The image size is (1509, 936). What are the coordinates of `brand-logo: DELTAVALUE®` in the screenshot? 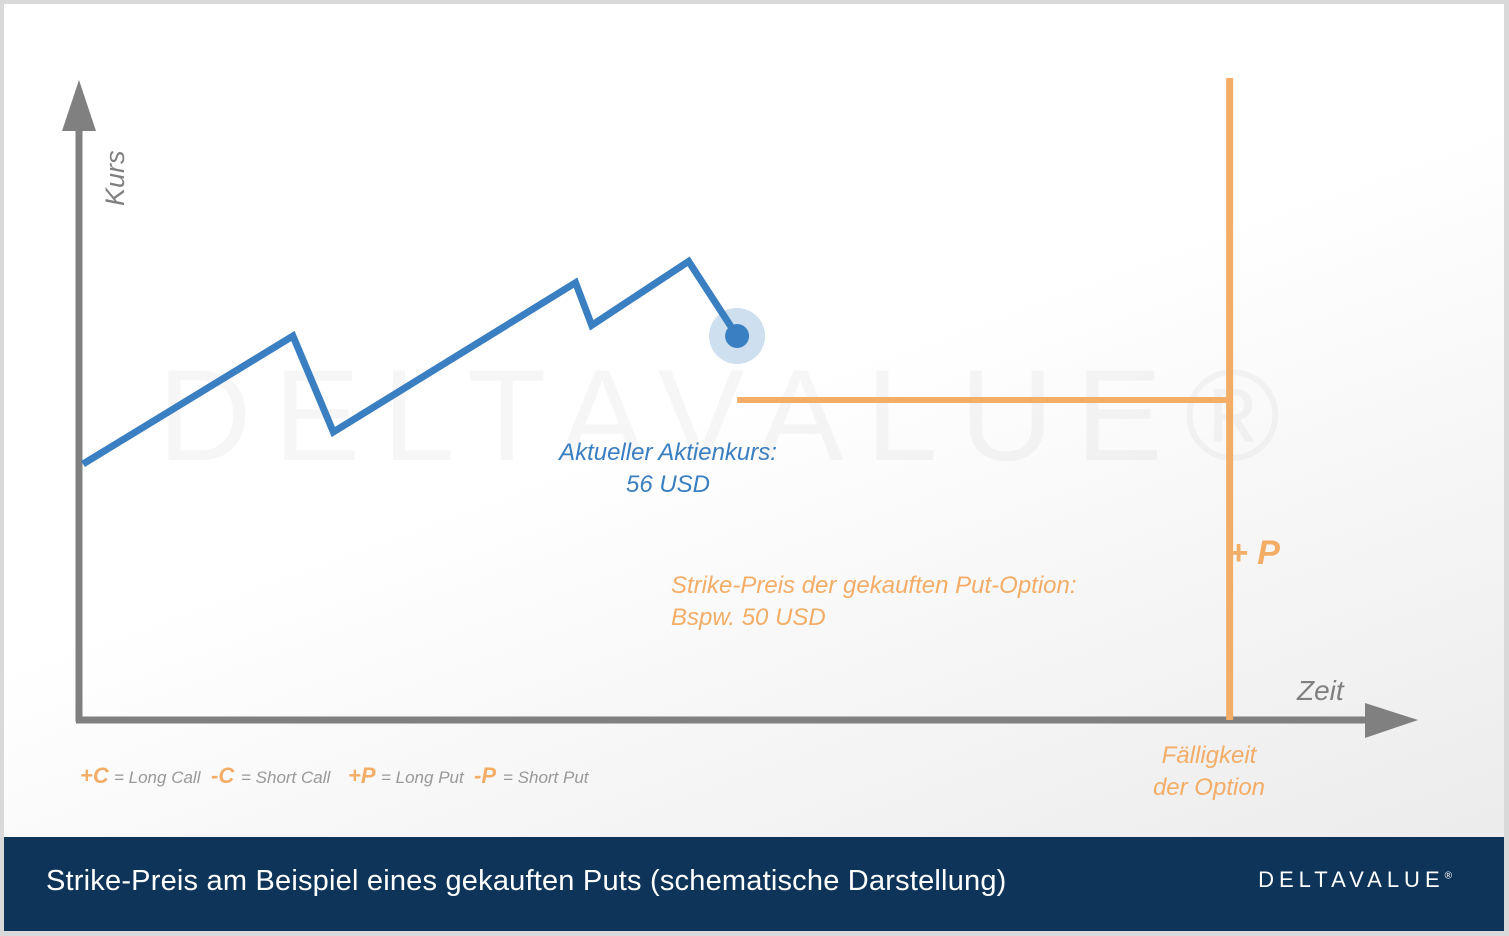 It's located at (1355, 880).